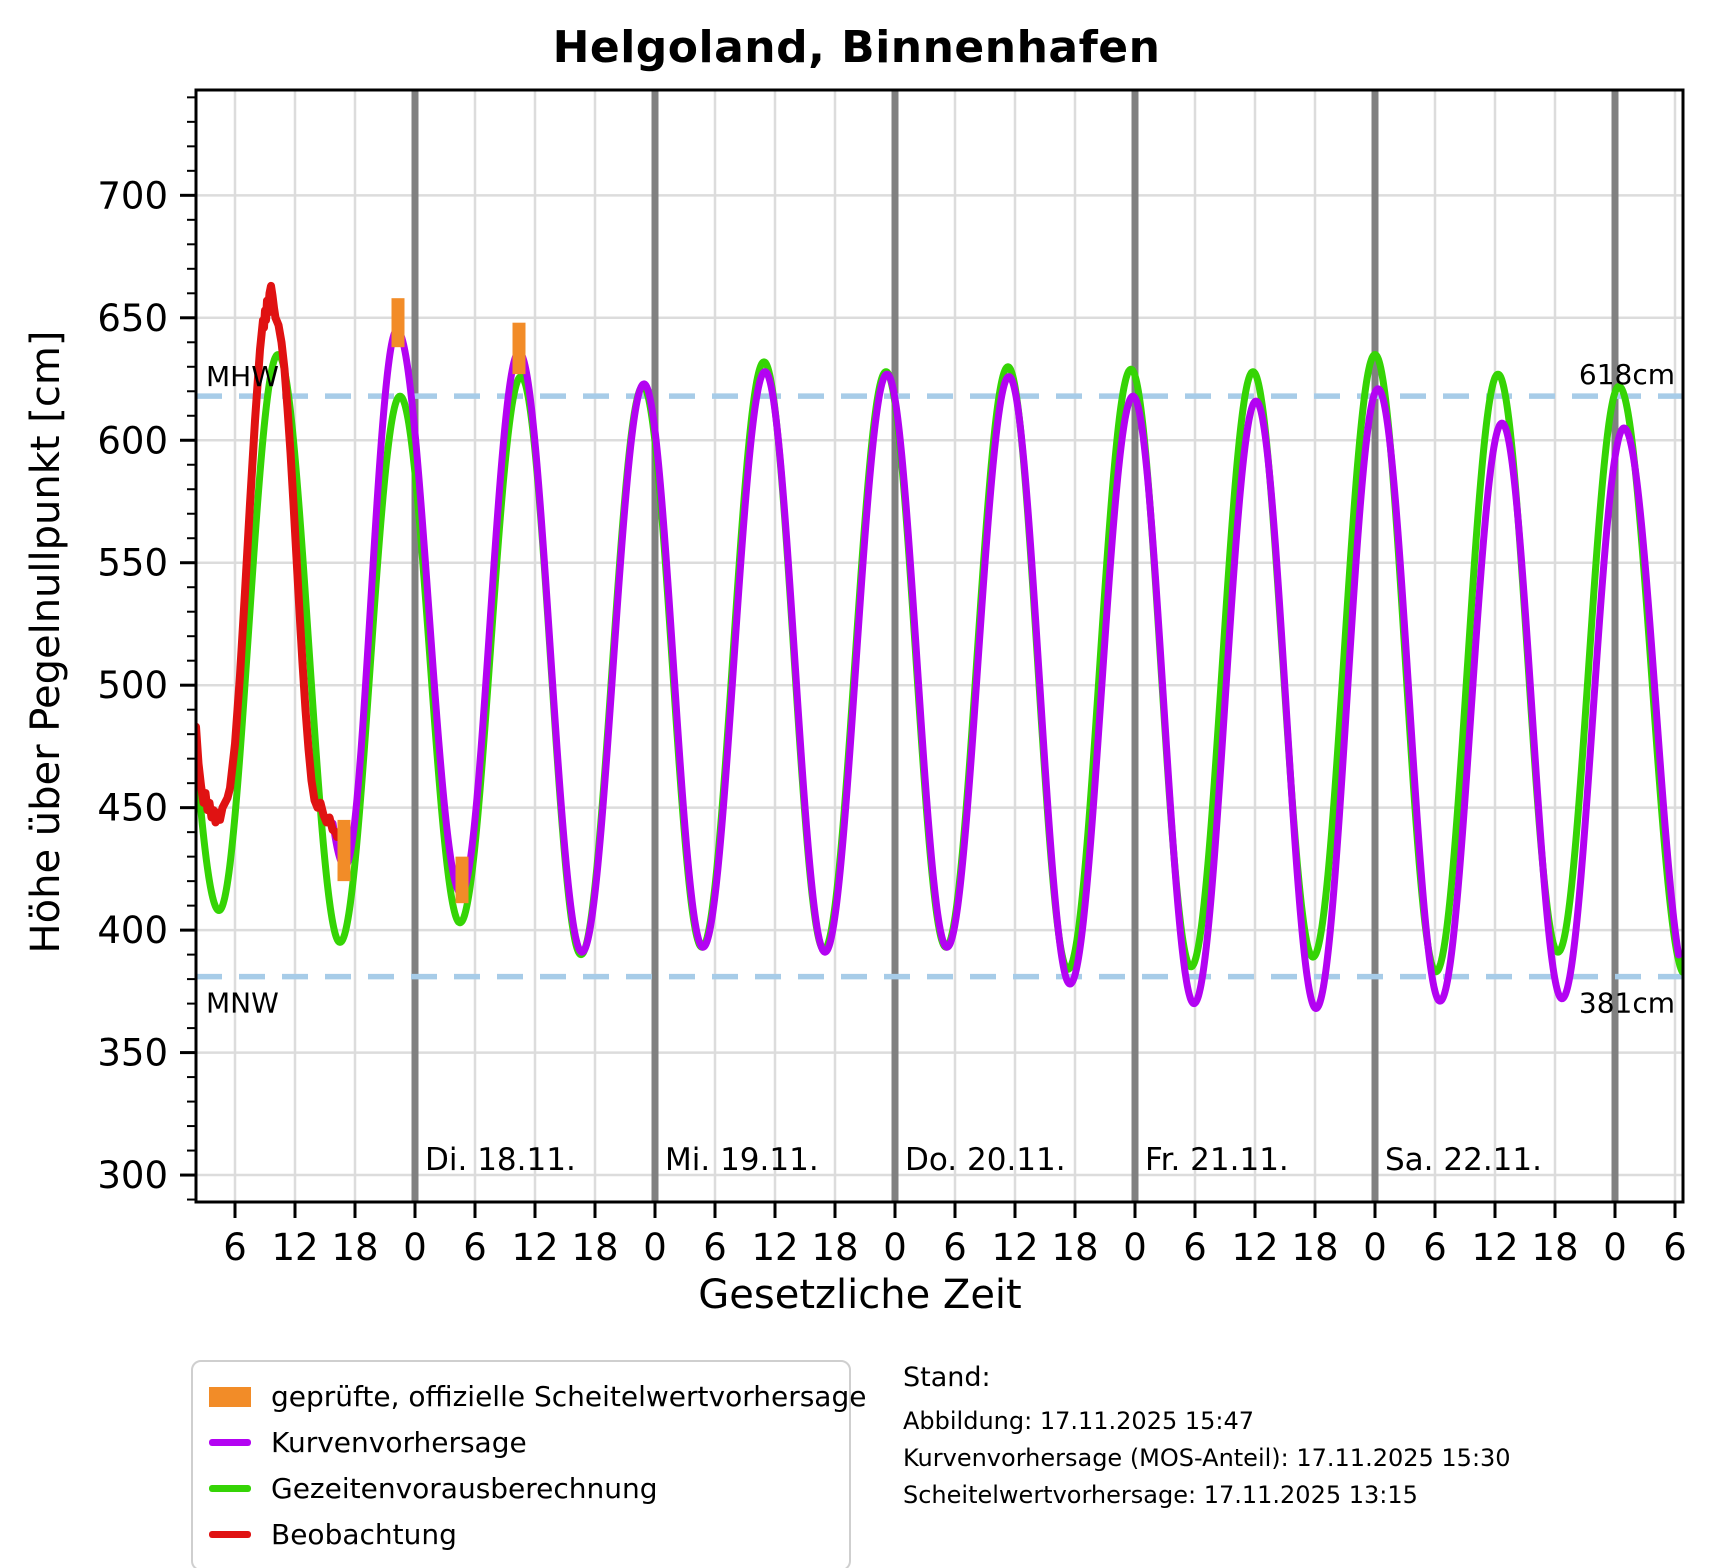 This screenshot has width=1713, height=1568. Describe the element at coordinates (500, 1160) in the screenshot. I see `day-label: Di. 18.11.` at that location.